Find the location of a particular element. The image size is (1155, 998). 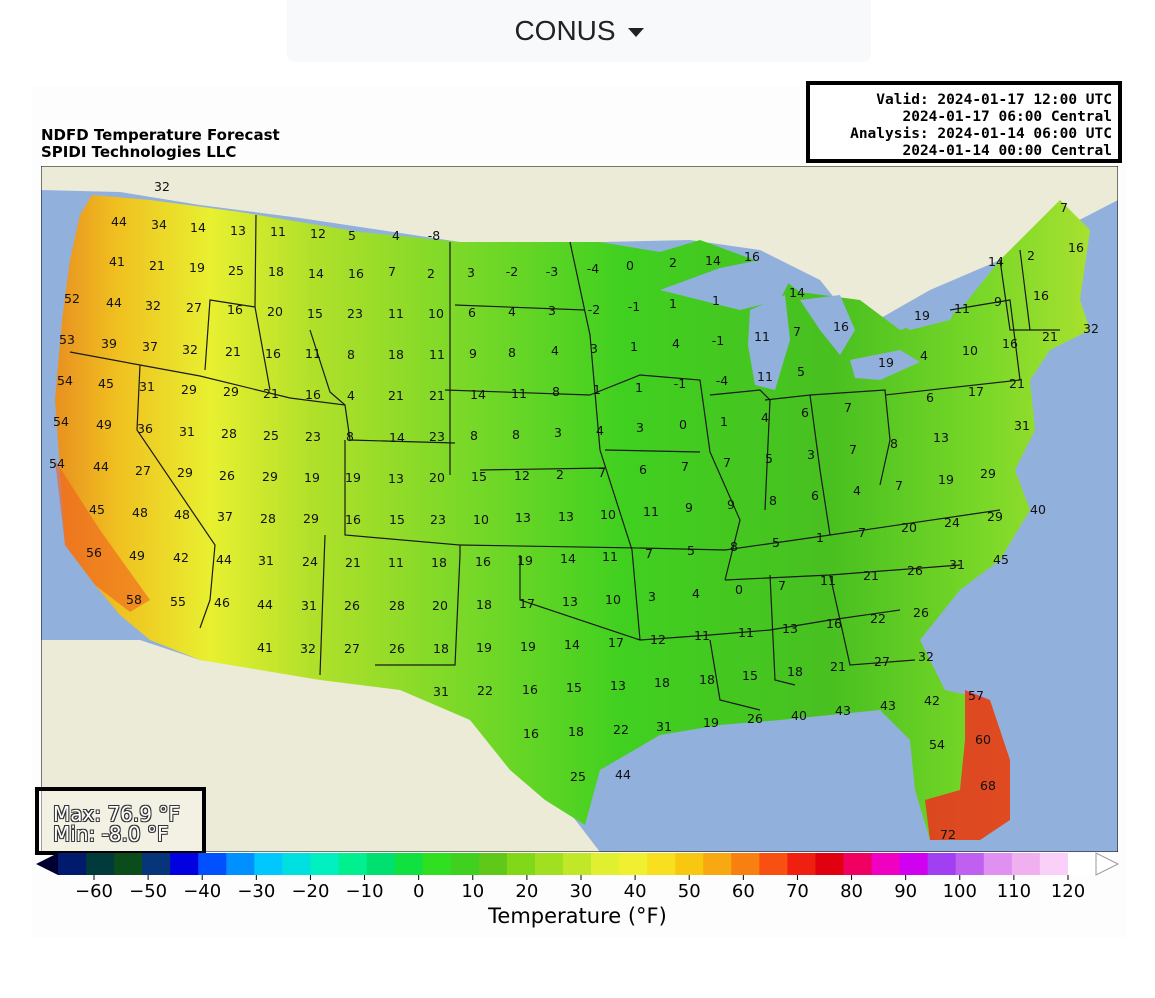

map-value-label: 12 is located at coordinates (658, 639).